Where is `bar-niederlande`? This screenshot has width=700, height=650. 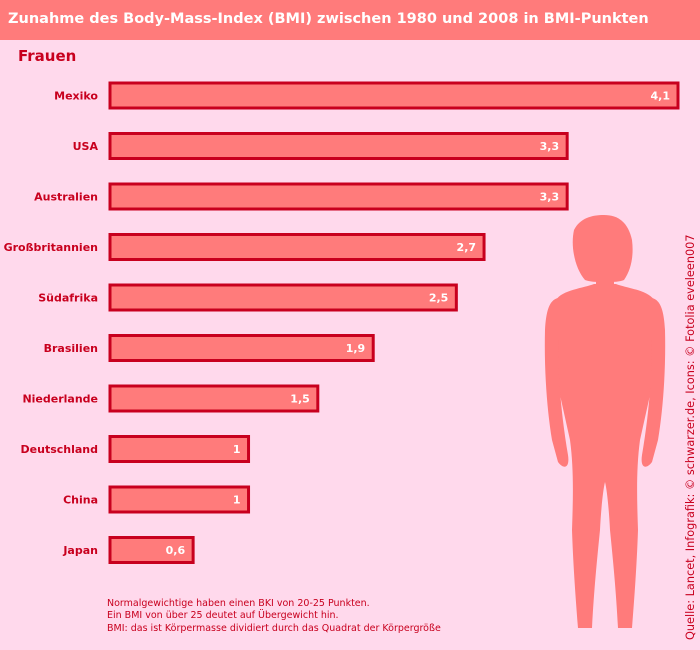
bar-niederlande is located at coordinates (214, 398).